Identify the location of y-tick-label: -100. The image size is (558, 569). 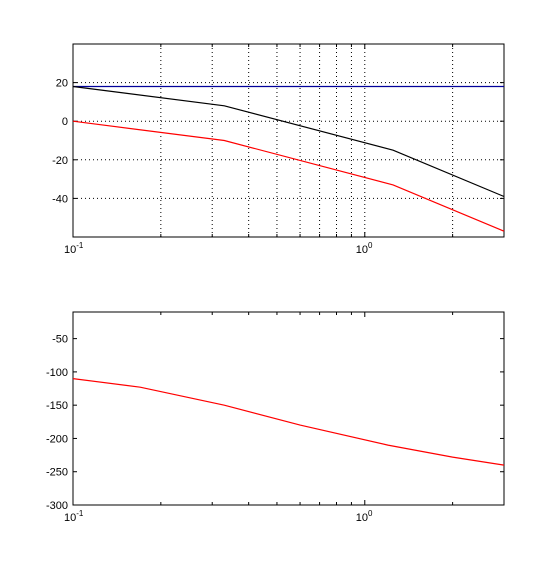
(57, 373).